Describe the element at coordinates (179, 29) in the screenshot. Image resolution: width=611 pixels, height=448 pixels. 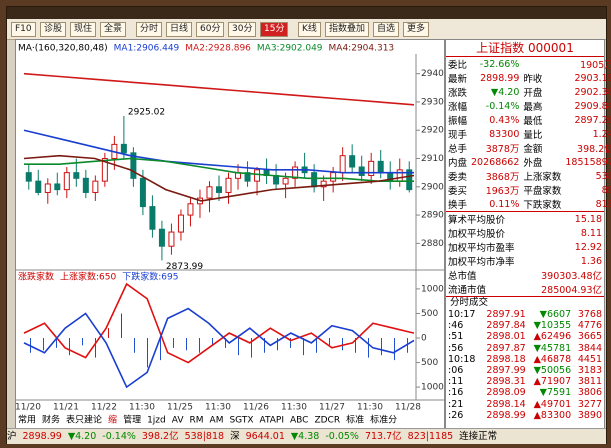
I see `toolbar-button: 日线` at that location.